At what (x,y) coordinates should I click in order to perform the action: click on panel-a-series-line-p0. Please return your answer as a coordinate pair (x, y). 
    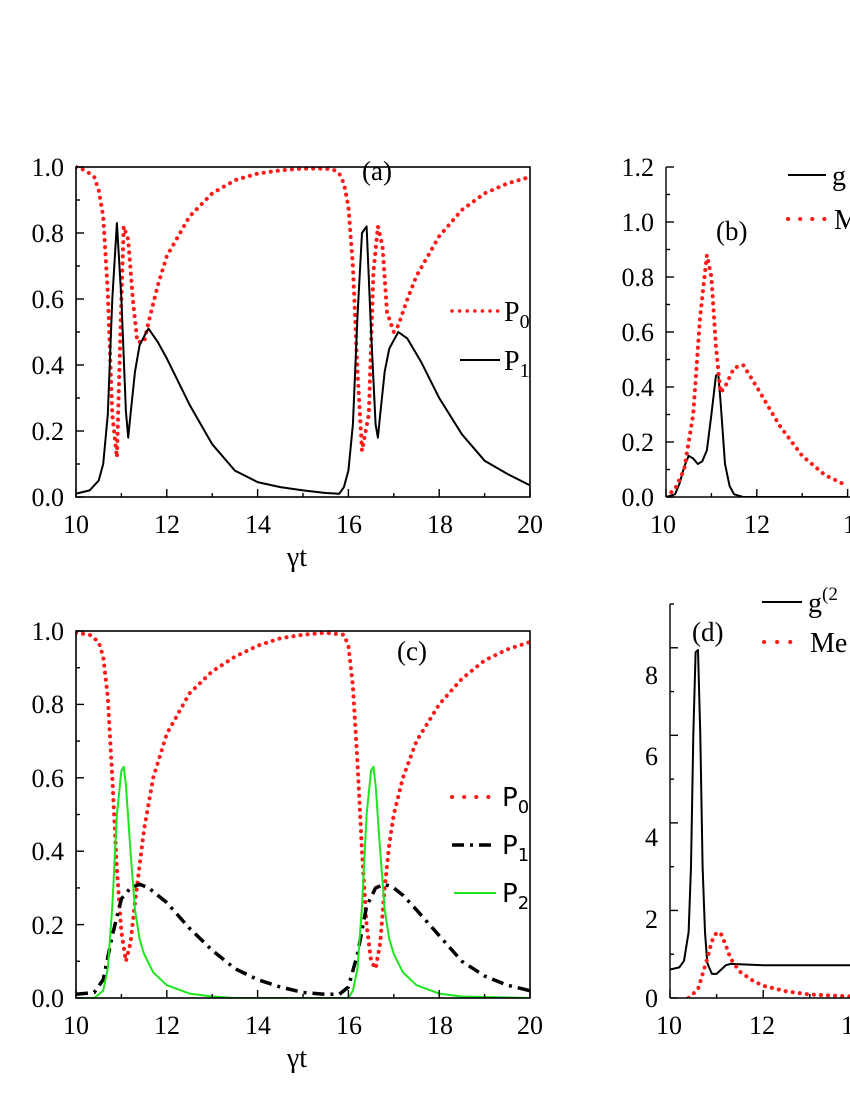
    Looking at the image, I should click on (303, 312).